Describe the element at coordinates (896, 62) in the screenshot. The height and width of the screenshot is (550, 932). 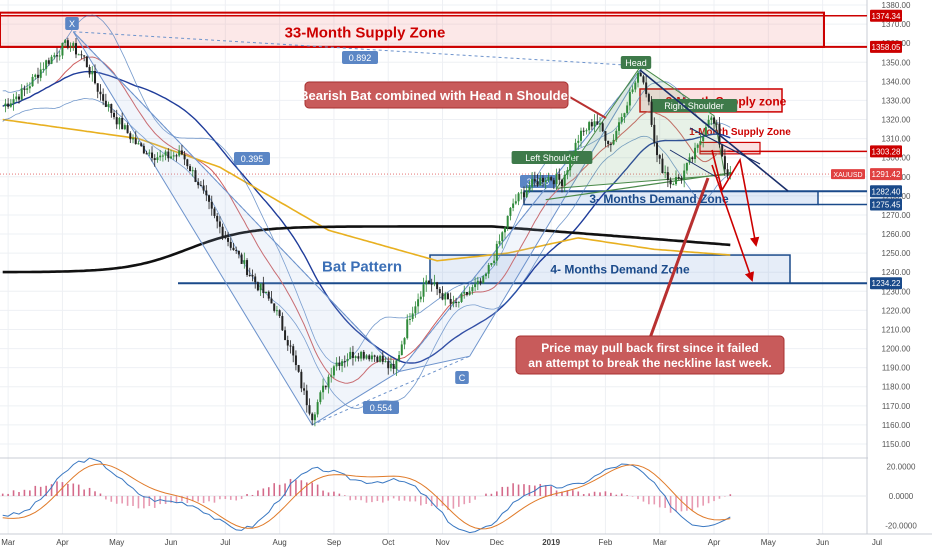
I see `price-tick-label: 1350.00` at that location.